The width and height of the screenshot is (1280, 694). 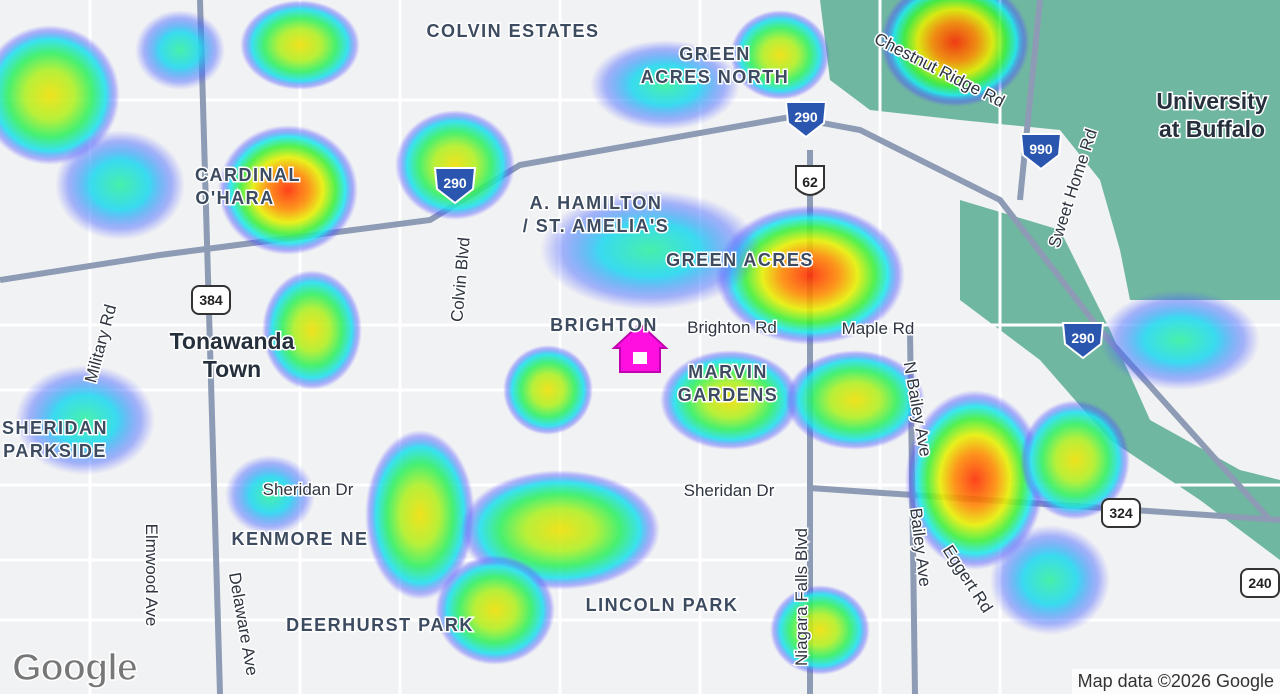 What do you see at coordinates (596, 226) in the screenshot?
I see `place-label: / ST. AMELIA'S` at bounding box center [596, 226].